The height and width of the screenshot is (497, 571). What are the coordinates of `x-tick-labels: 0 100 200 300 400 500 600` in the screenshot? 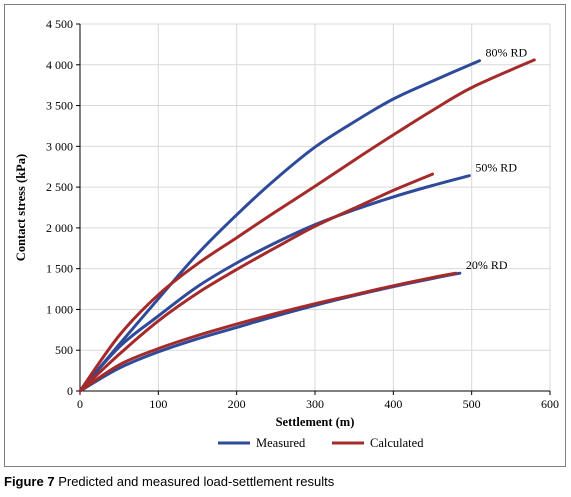 It's located at (318, 404).